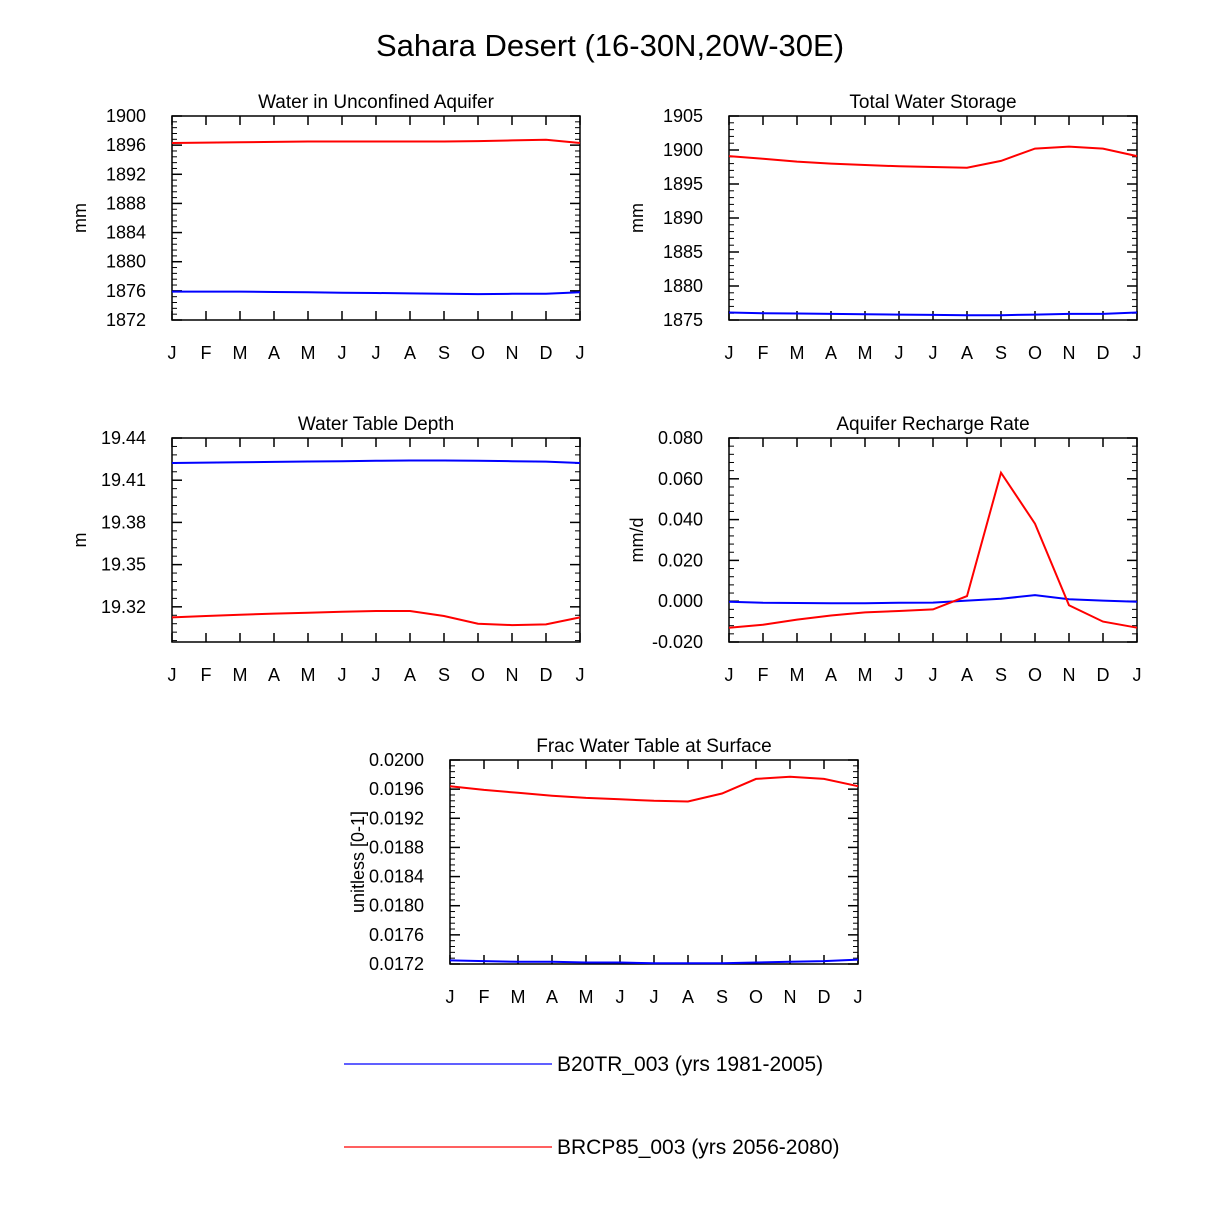 This screenshot has height=1222, width=1220. I want to click on chart-water-table-depth-ytick-label: 19.35, so click(123, 565).